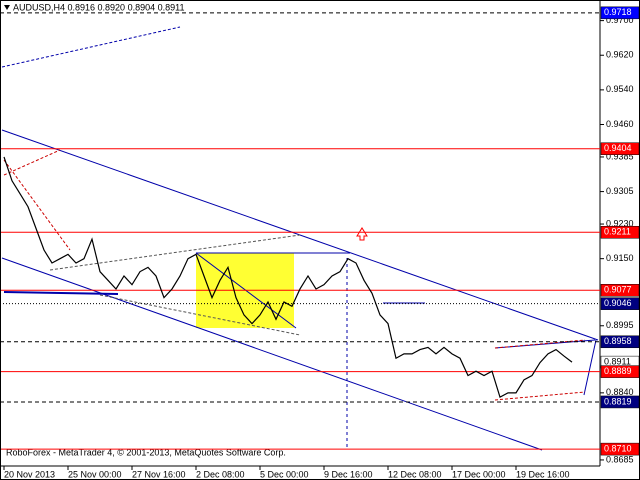  Describe the element at coordinates (618, 290) in the screenshot. I see `level-label: 0.9077` at that location.